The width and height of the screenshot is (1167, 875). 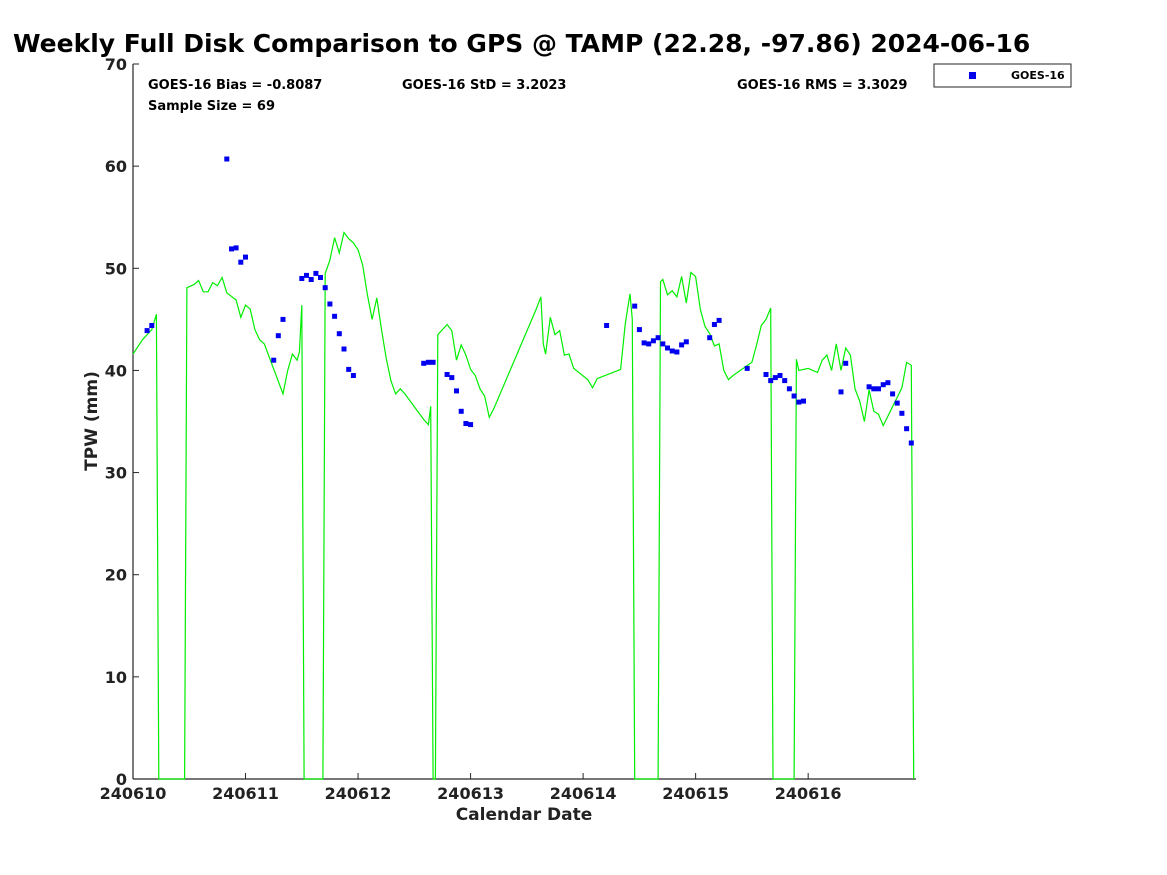 I want to click on y-tick-label: 10, so click(x=116, y=677).